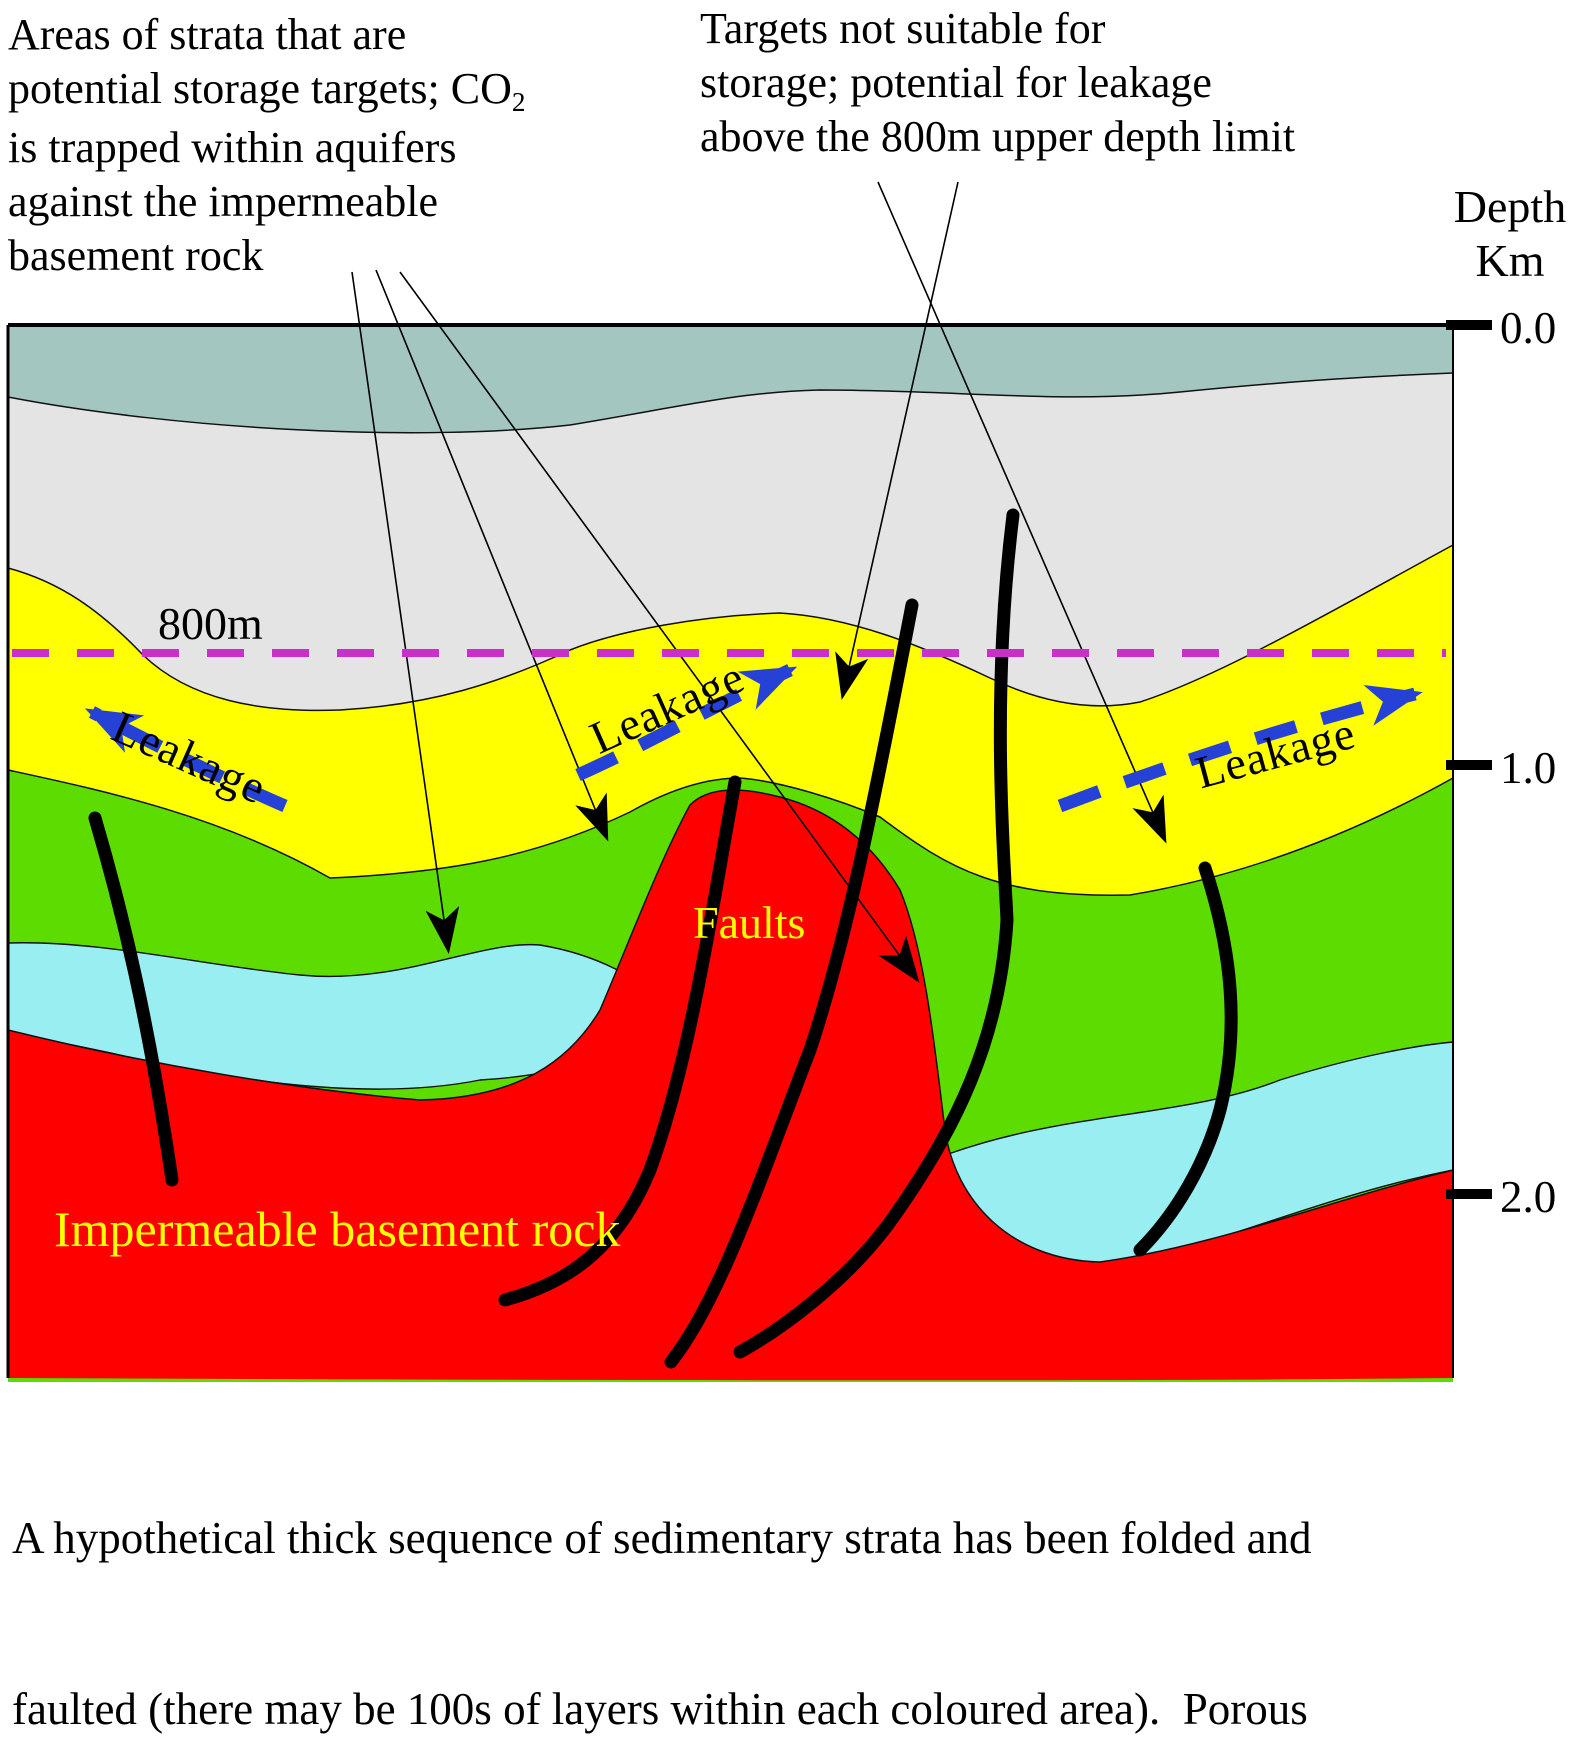 The image size is (1575, 1747). I want to click on tick-label-2: 2.0, so click(1528, 1197).